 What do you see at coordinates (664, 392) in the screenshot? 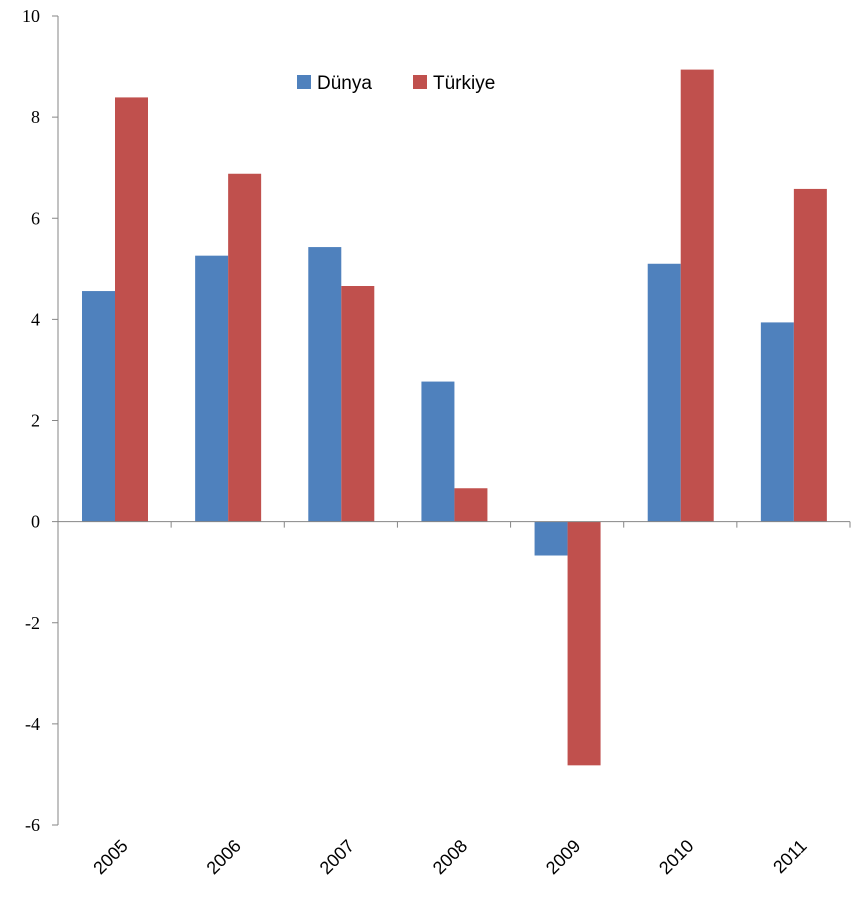
I see `bar-d-nya-2010` at bounding box center [664, 392].